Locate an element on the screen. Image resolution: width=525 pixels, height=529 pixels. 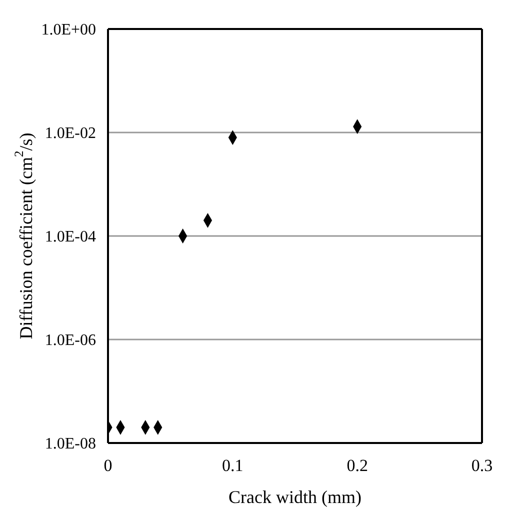
x-tick-label: 0.1 is located at coordinates (233, 466).